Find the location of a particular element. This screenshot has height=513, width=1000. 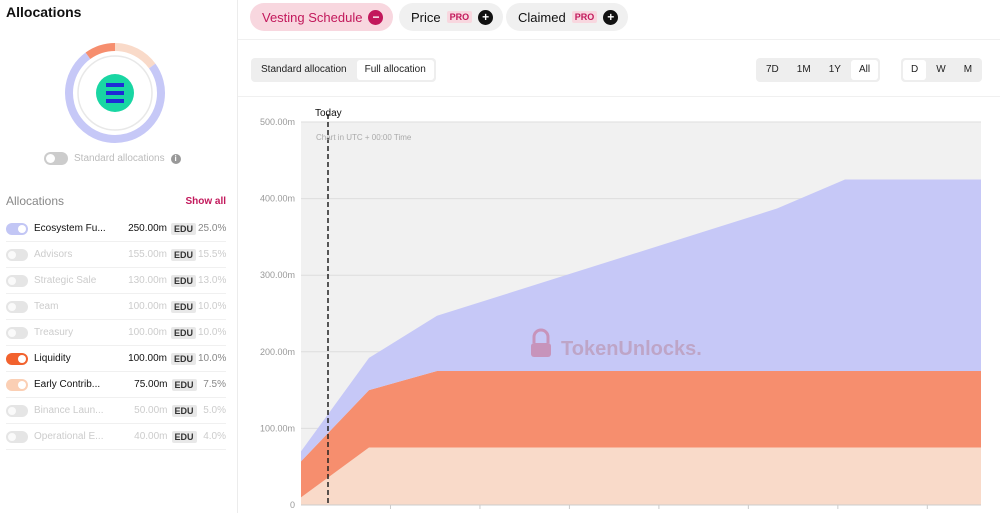

allocation-name: Team is located at coordinates (46, 306).